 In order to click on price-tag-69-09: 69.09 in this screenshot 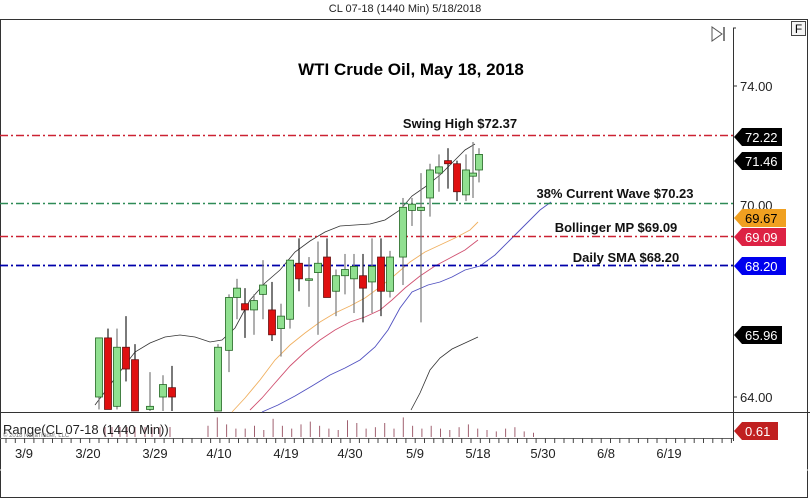, I will do `click(760, 237)`.